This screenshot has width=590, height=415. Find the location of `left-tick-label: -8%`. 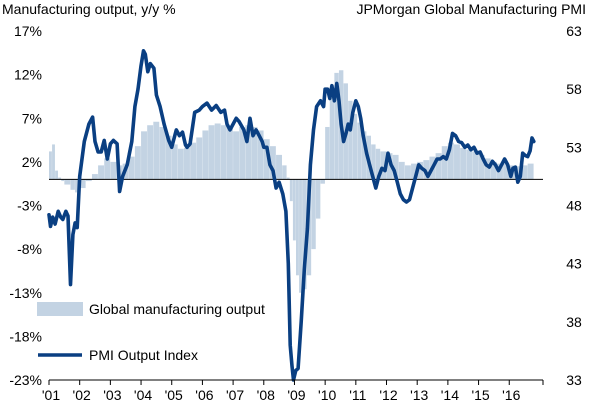

left-tick-label: -8% is located at coordinates (29, 249).